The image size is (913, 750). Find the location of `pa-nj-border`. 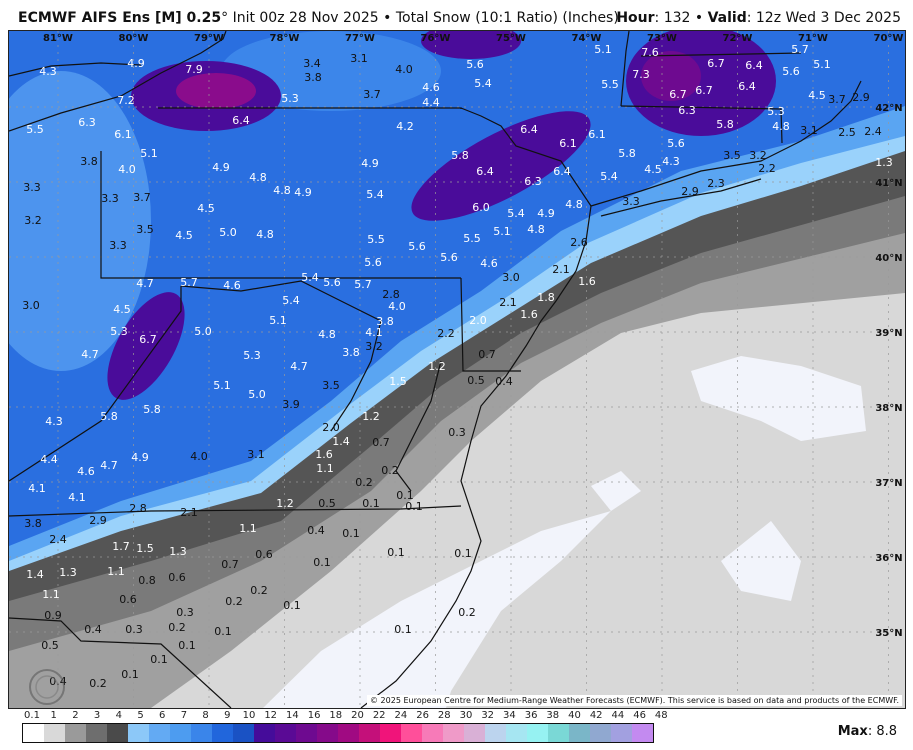

pa-nj-border is located at coordinates (526, 157).